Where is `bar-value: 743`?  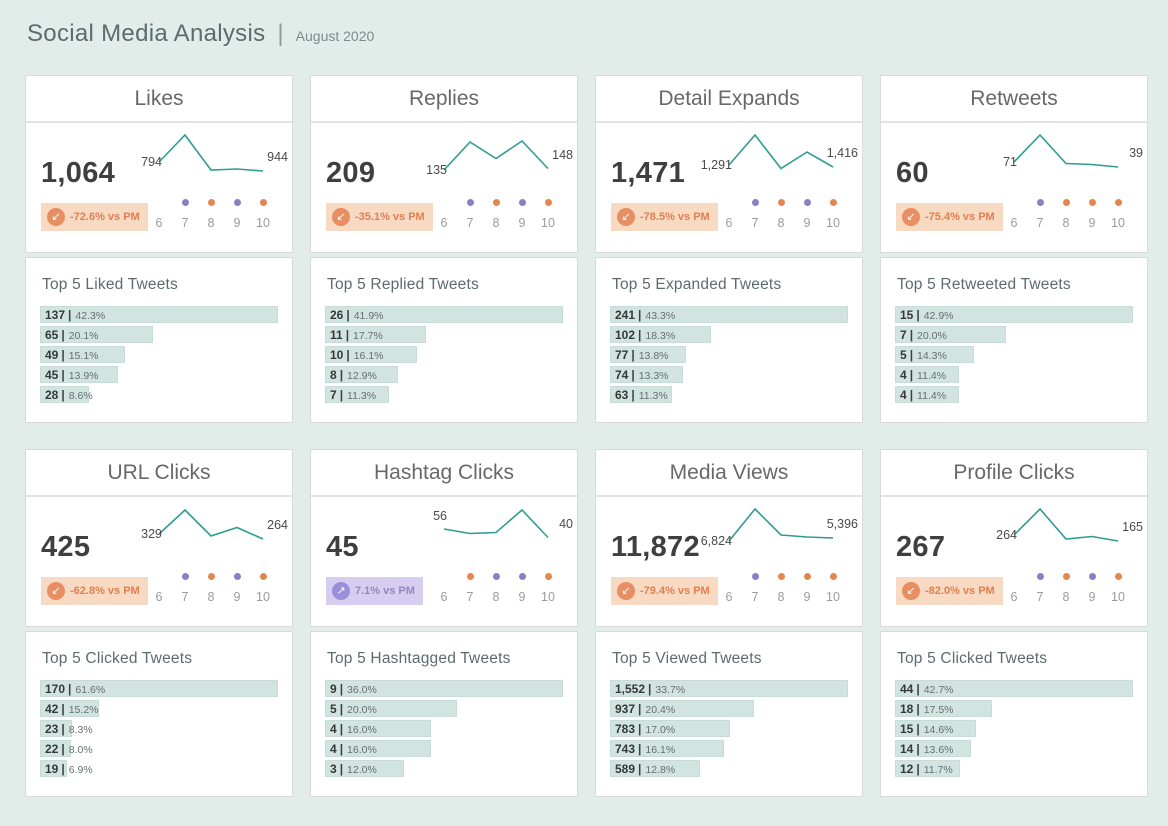 bar-value: 743 is located at coordinates (625, 749).